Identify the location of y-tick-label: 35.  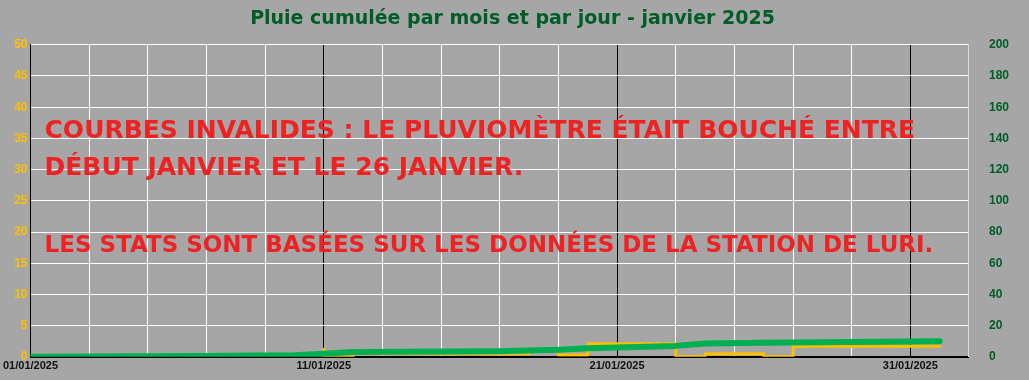
(21, 137).